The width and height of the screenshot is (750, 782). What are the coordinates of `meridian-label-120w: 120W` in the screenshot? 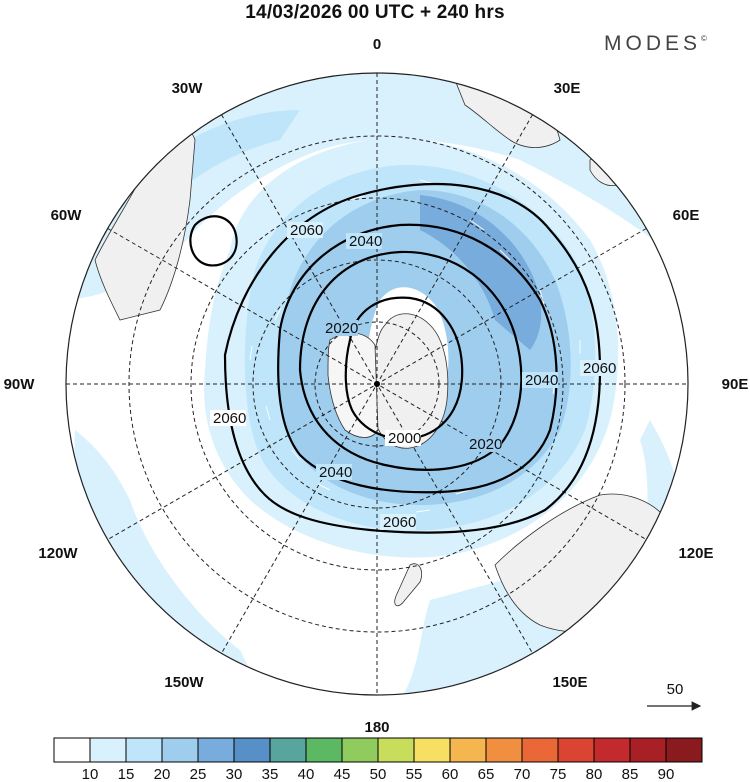 It's located at (58, 553).